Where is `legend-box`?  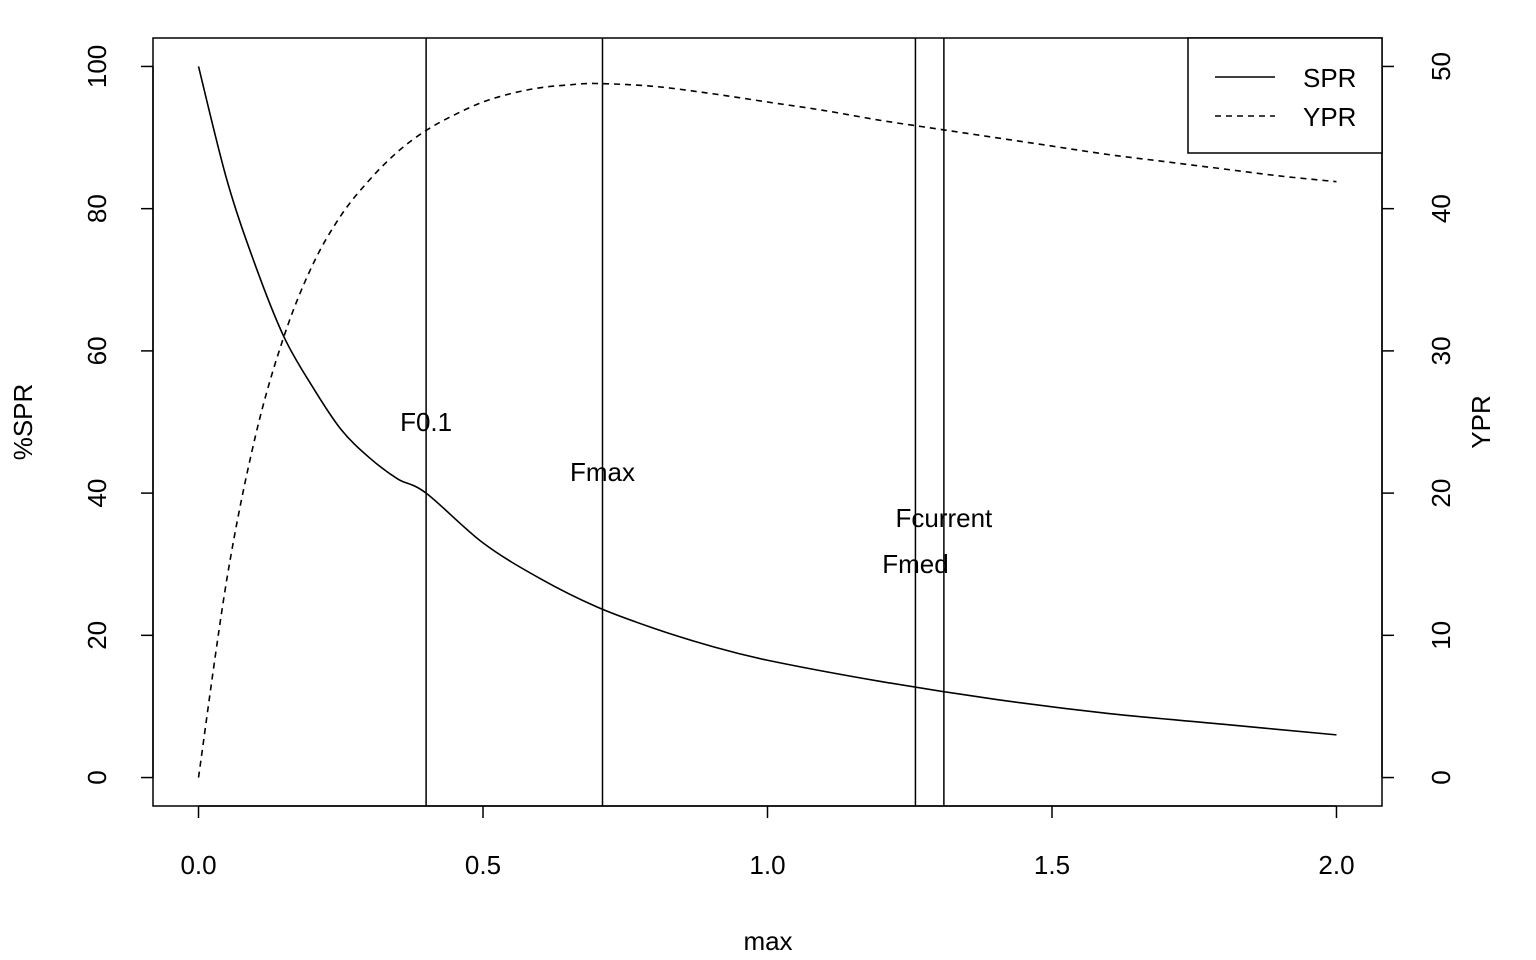
legend-box is located at coordinates (1285, 95).